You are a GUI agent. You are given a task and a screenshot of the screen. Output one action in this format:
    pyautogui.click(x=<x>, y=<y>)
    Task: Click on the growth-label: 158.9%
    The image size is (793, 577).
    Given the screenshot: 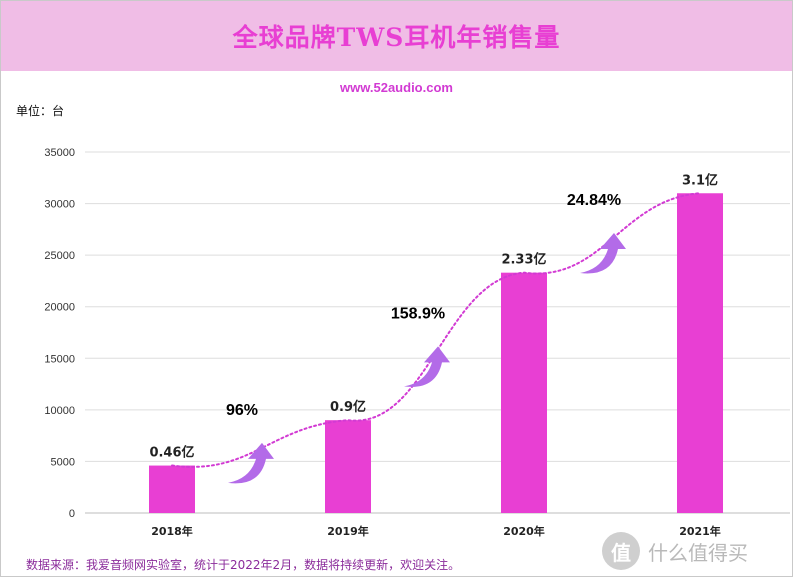 What is the action you would take?
    pyautogui.click(x=418, y=313)
    